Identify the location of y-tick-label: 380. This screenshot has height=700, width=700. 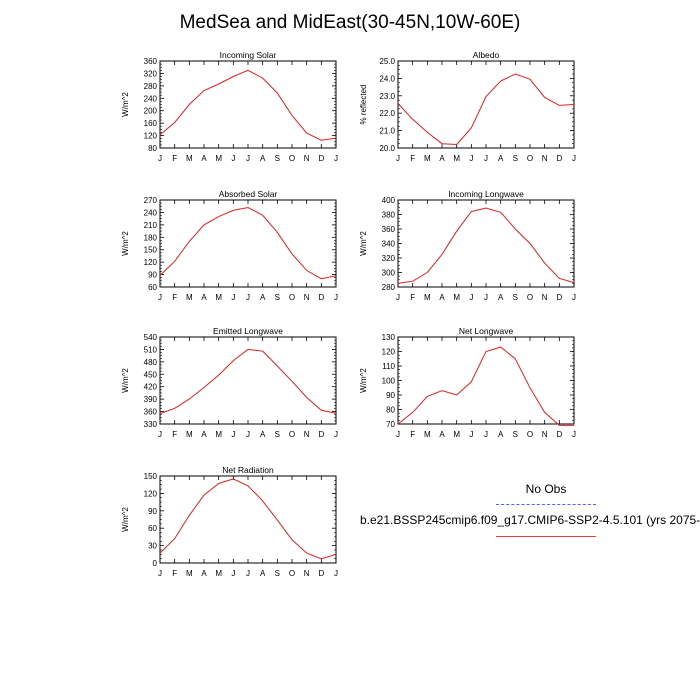
(389, 215).